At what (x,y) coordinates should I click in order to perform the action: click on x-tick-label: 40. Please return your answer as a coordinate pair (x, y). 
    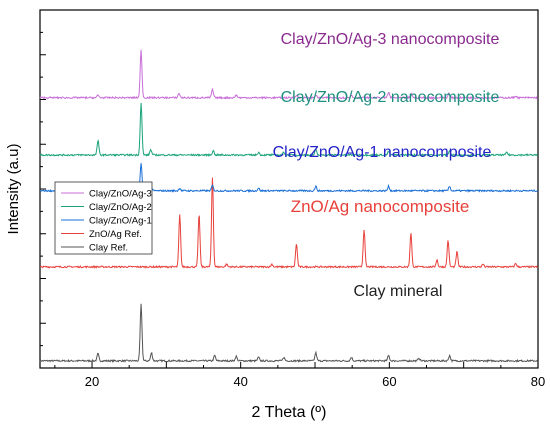
    Looking at the image, I should click on (240, 381).